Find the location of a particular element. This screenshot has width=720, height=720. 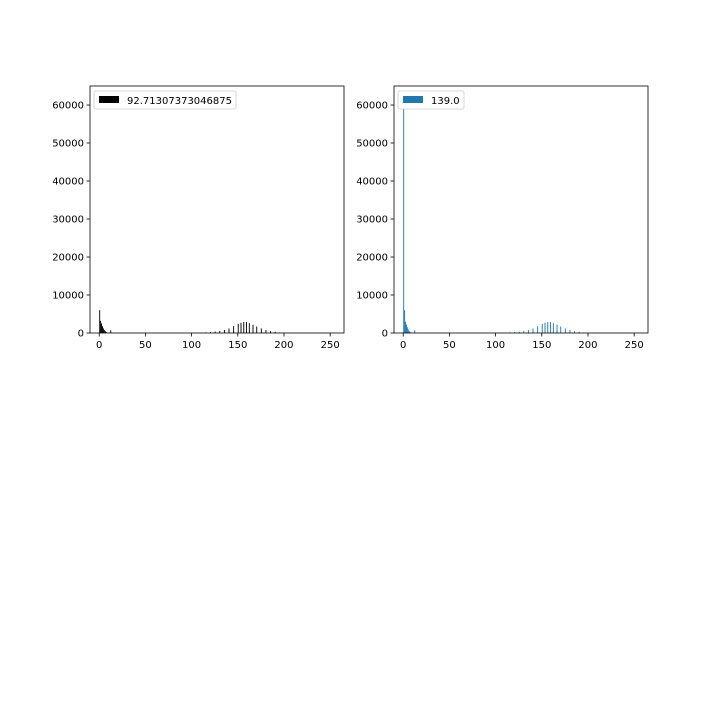

axes-frame-right is located at coordinates (521, 209).